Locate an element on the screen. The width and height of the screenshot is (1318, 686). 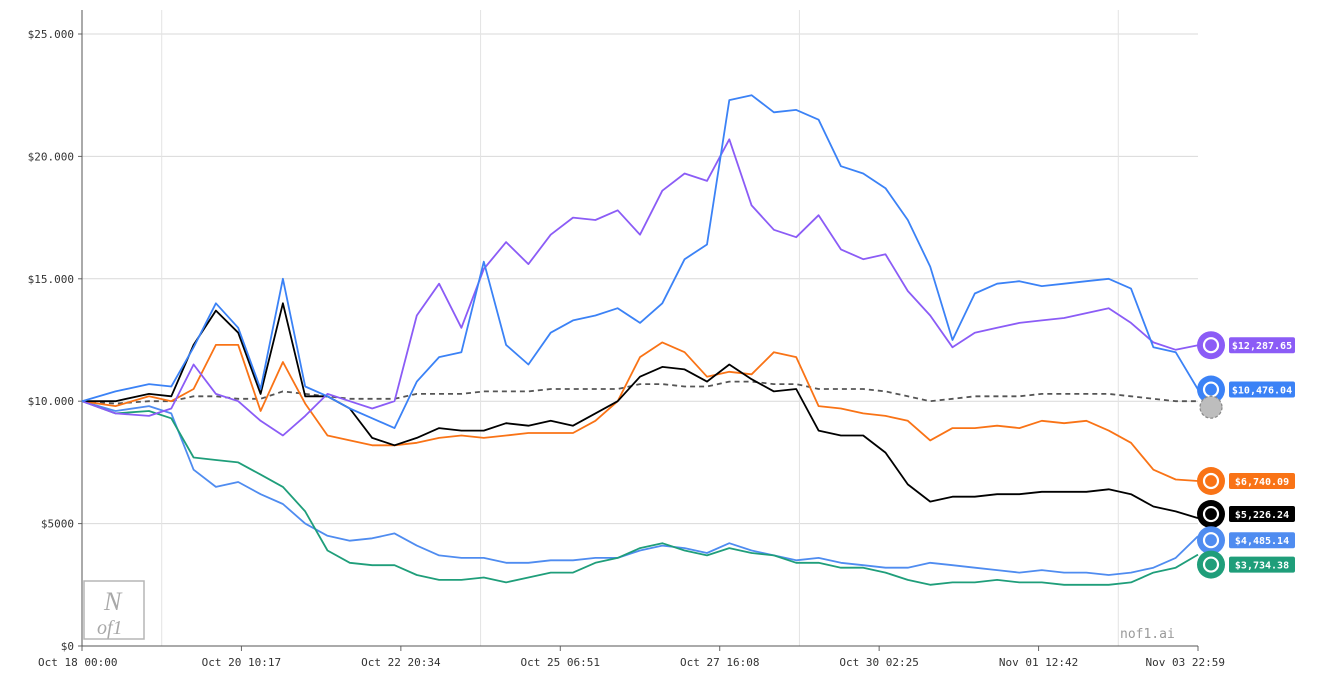
x-tick-label: Oct 18 00:00 is located at coordinates (77, 662).